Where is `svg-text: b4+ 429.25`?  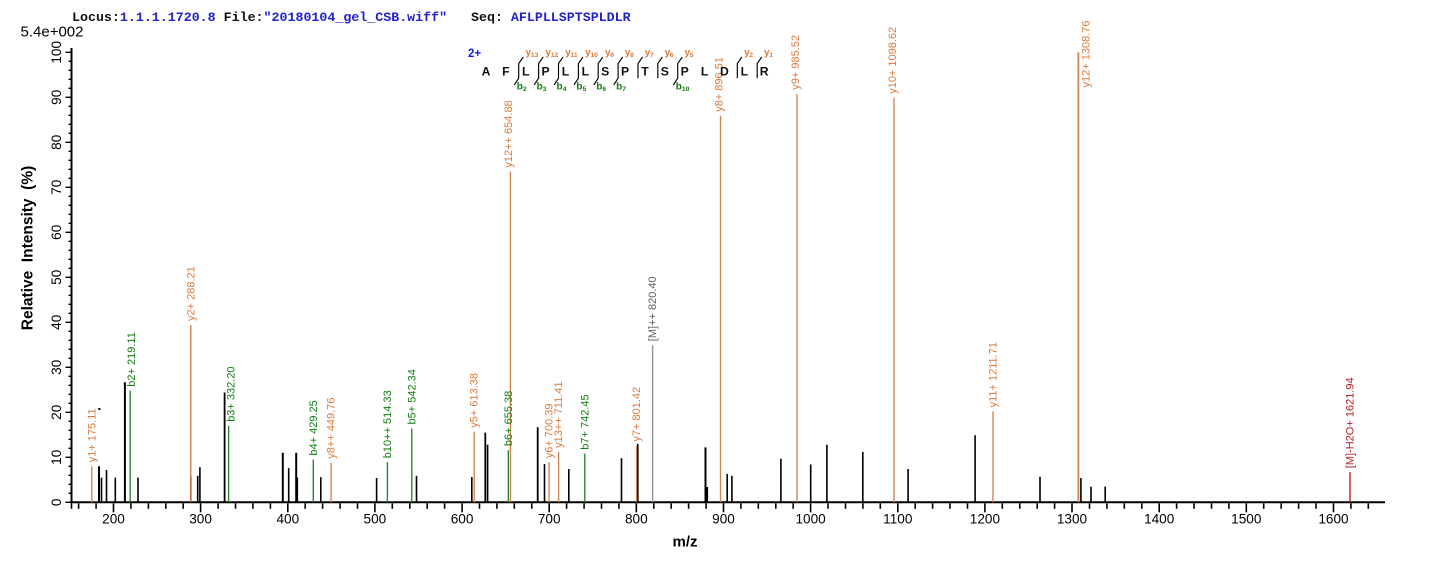 svg-text: b4+ 429.25 is located at coordinates (314, 427).